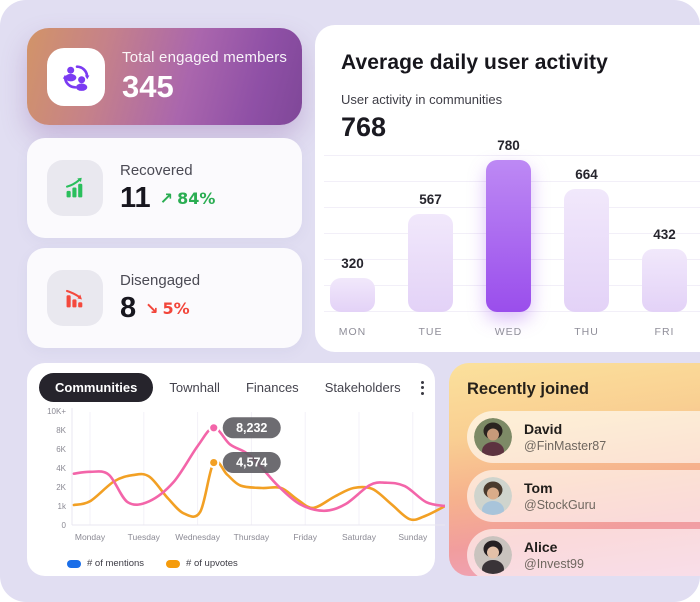 This screenshot has width=700, height=602. What do you see at coordinates (586, 250) in the screenshot?
I see `bar-thu` at bounding box center [586, 250].